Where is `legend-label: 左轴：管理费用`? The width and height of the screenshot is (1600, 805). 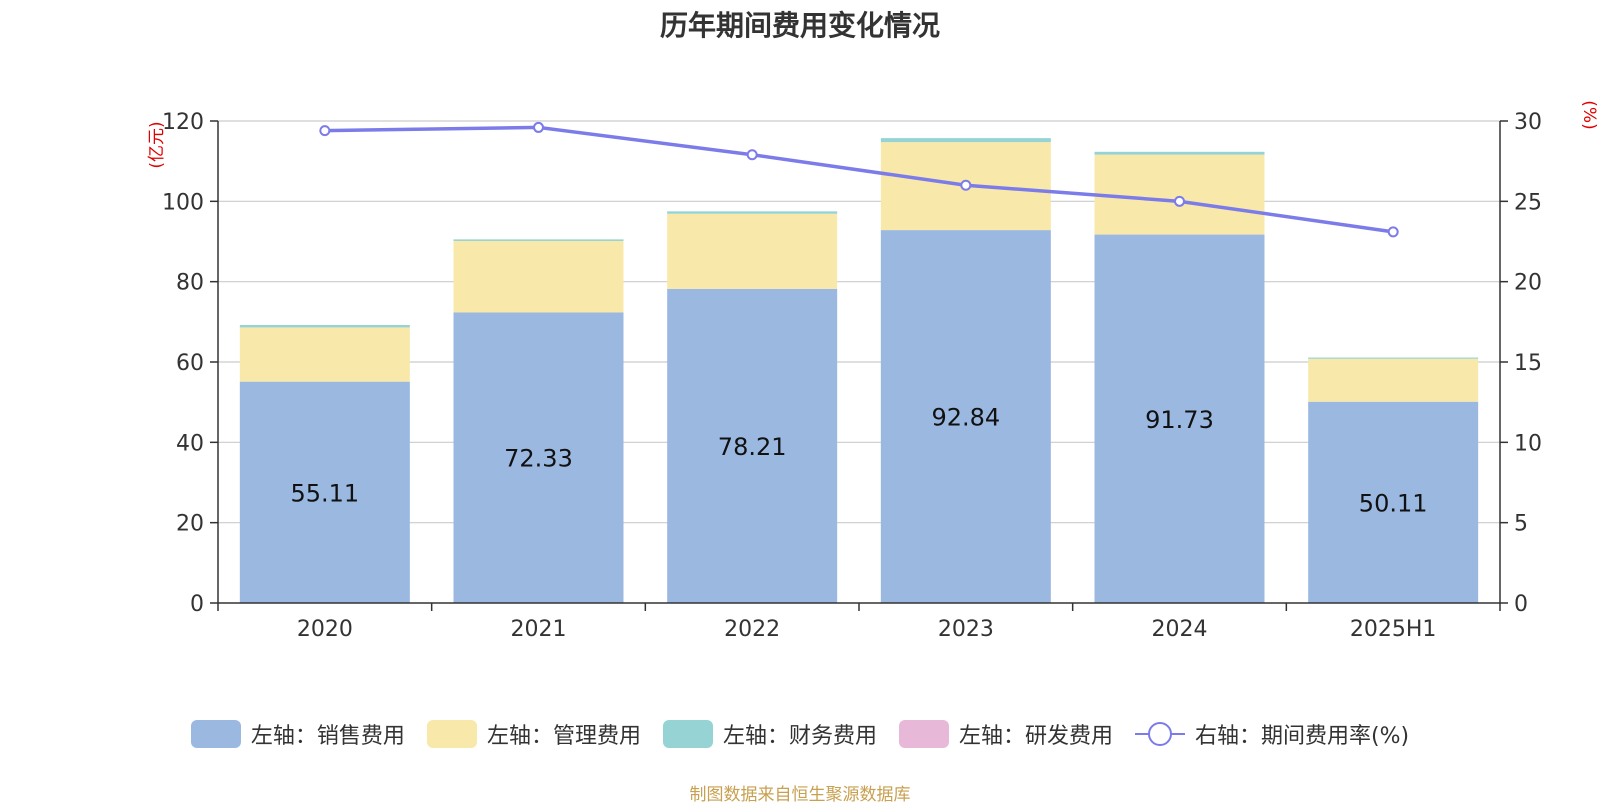 legend-label: 左轴：管理费用 is located at coordinates (563, 736).